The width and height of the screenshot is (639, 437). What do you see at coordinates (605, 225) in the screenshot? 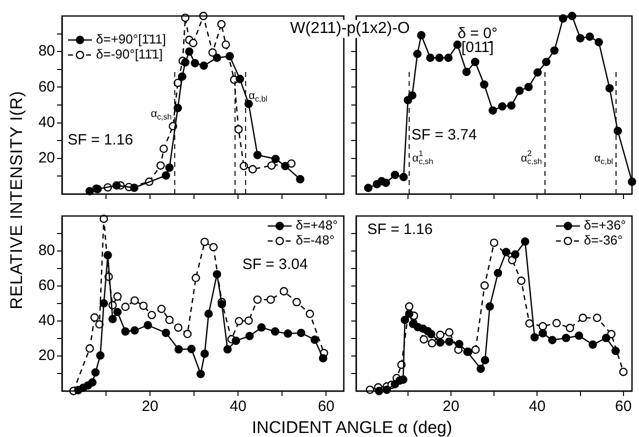
I see `legend-label: δ=+36°` at bounding box center [605, 225].